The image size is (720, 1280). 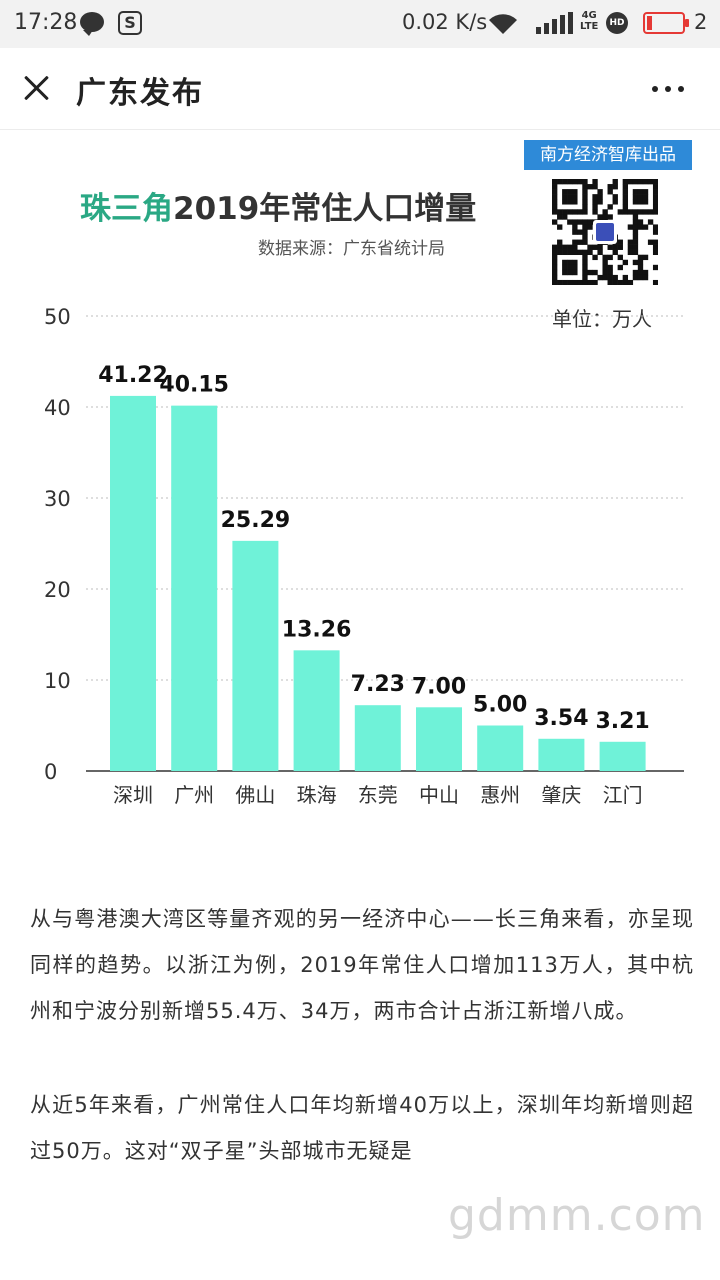 What do you see at coordinates (46, 22) in the screenshot?
I see `status-time: 17:28` at bounding box center [46, 22].